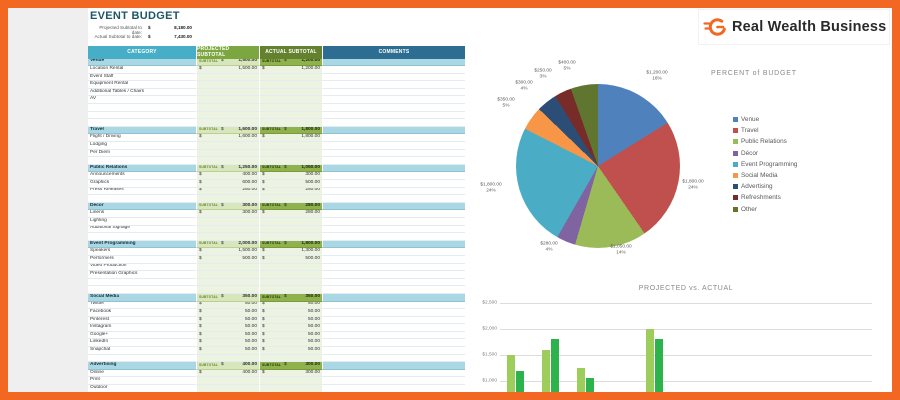 The height and width of the screenshot is (400, 900). I want to click on projected-subtotal-cell: SUBTOTAL $1,250.00, so click(228, 168).